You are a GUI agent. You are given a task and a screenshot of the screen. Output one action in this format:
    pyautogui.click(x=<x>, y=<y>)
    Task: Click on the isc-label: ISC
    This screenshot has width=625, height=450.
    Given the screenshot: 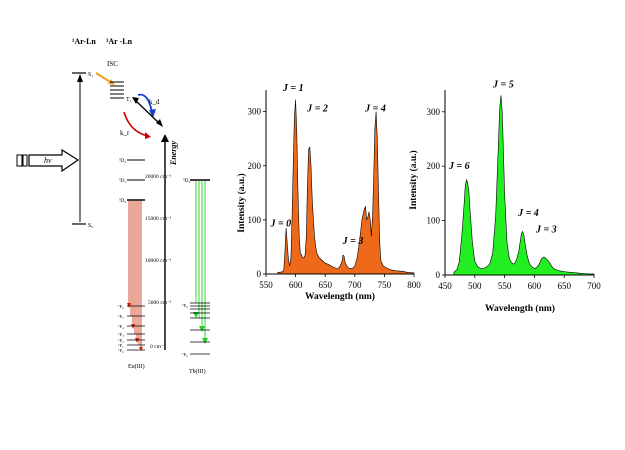 What is the action you would take?
    pyautogui.click(x=112, y=64)
    